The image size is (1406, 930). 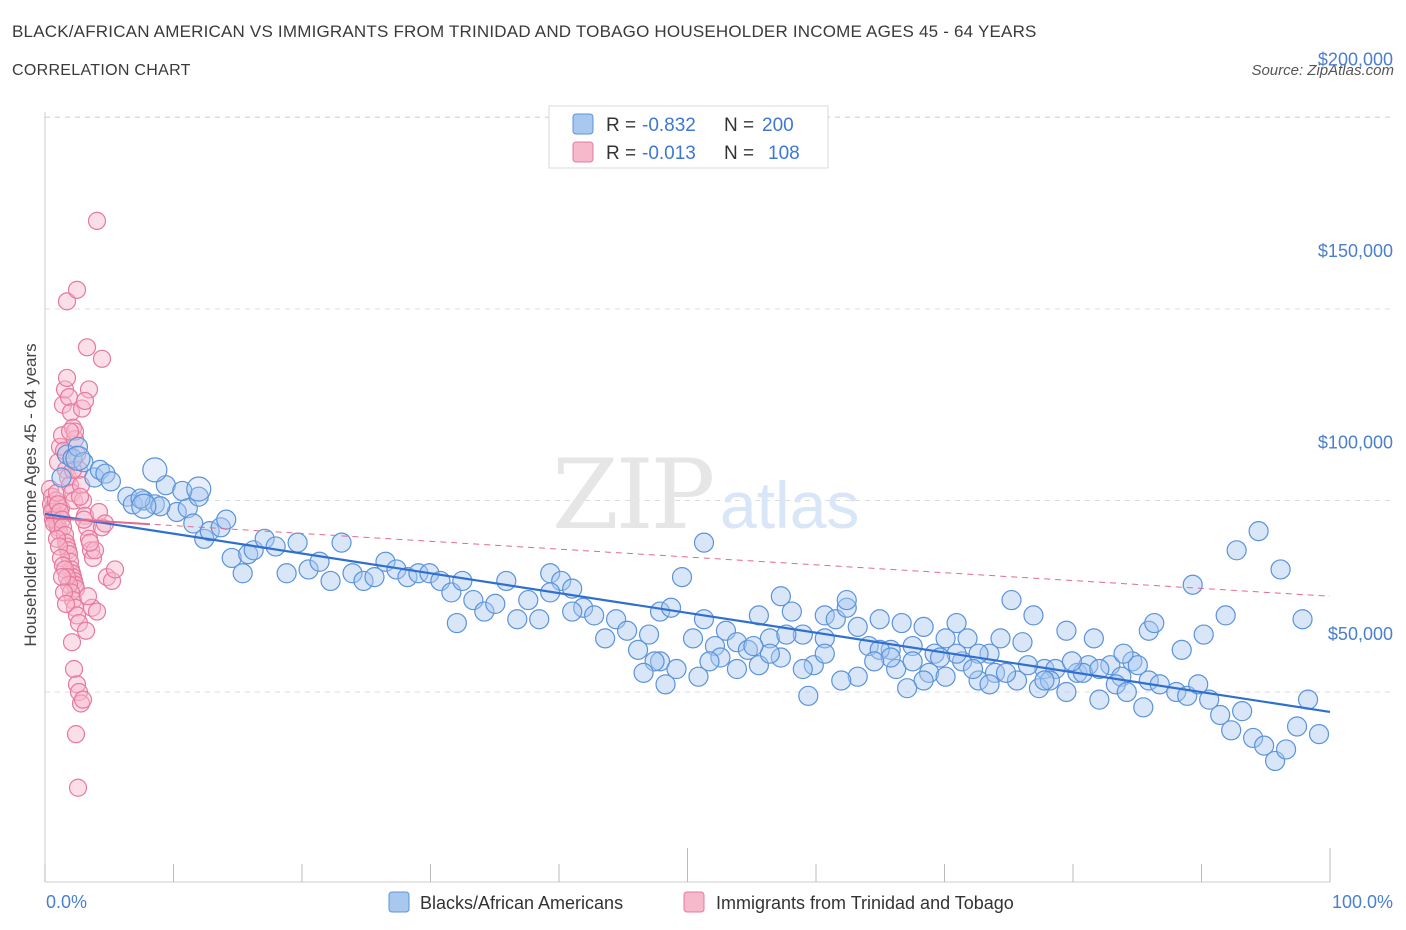 I want to click on legend-pink-n-label: N =, so click(x=739, y=153).